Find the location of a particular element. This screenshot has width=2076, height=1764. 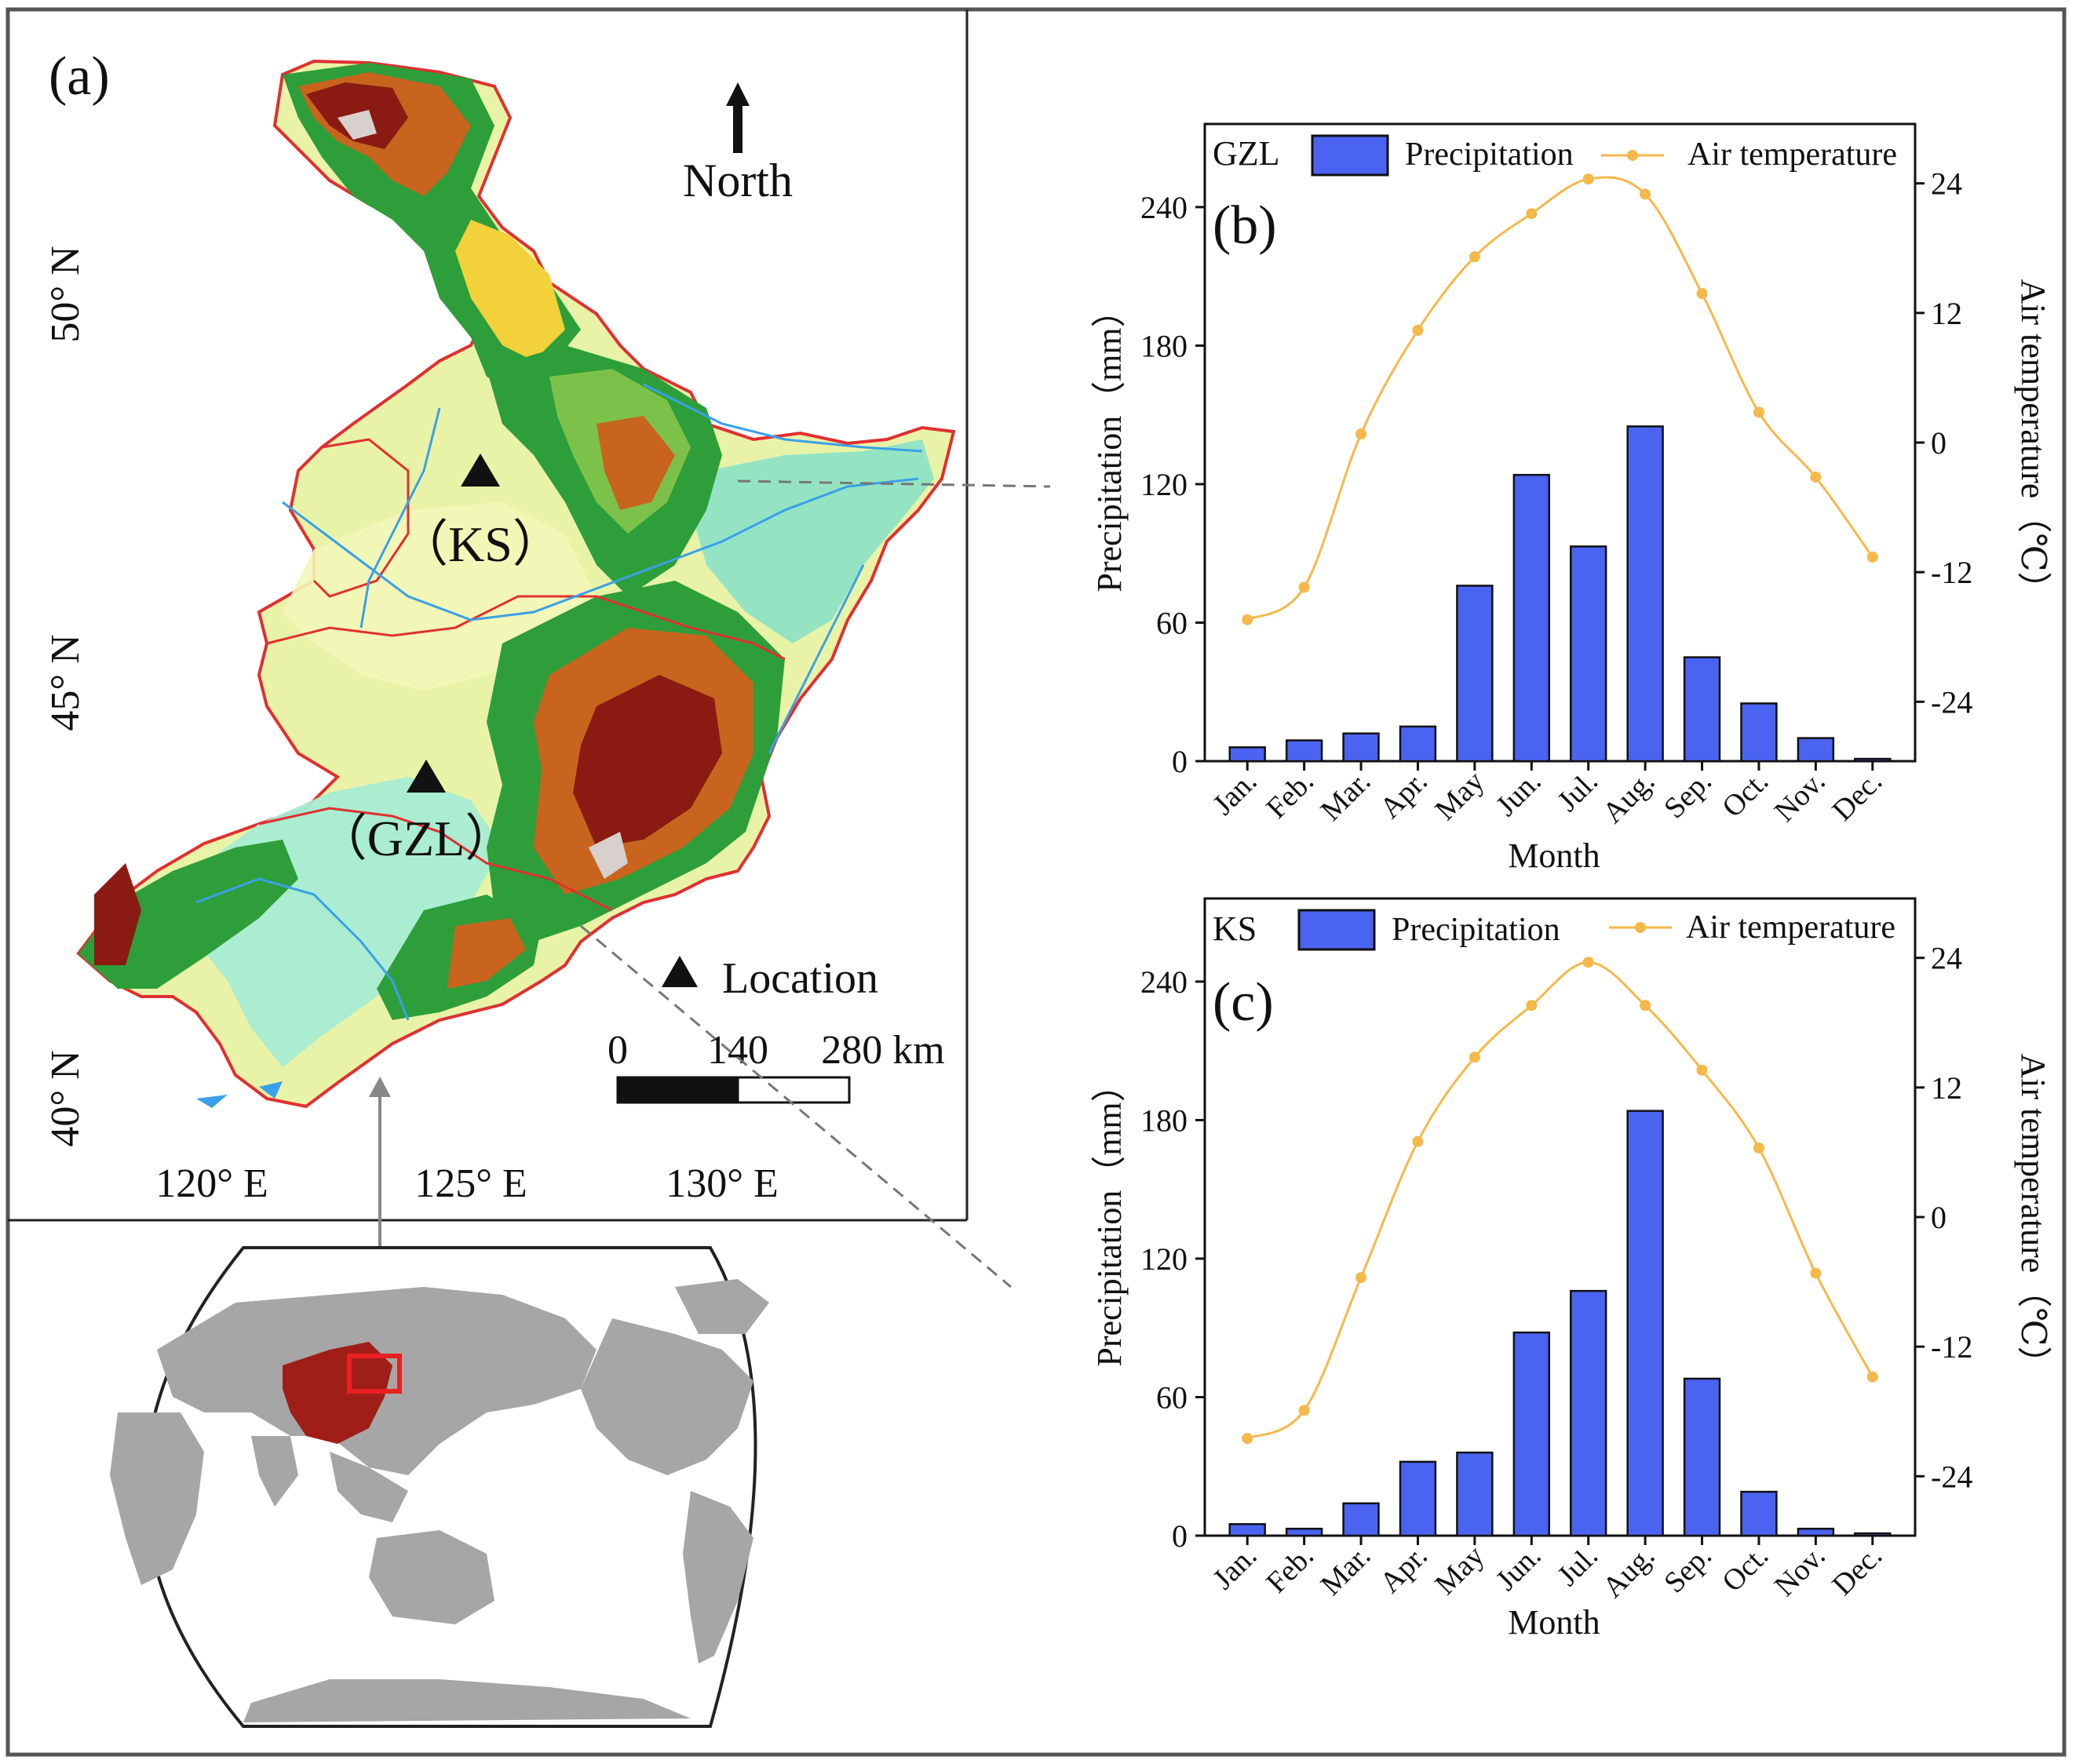

scale-tick-280: 280 km is located at coordinates (883, 1050).